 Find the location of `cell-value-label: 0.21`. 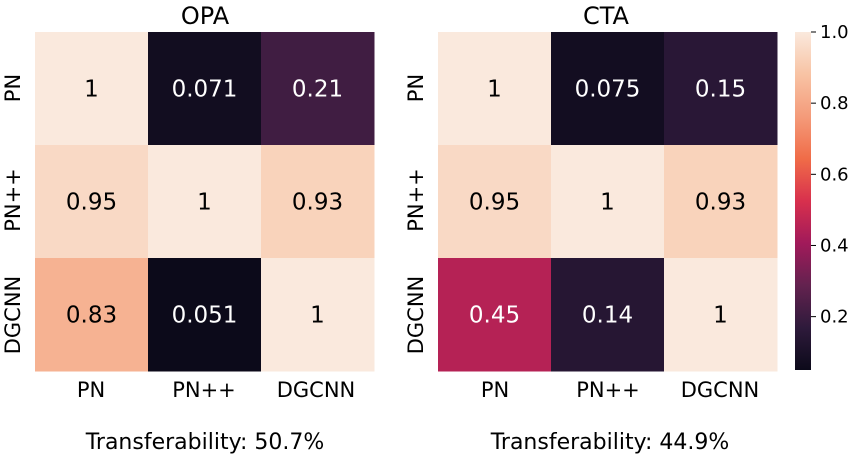

cell-value-label: 0.21 is located at coordinates (317, 90).